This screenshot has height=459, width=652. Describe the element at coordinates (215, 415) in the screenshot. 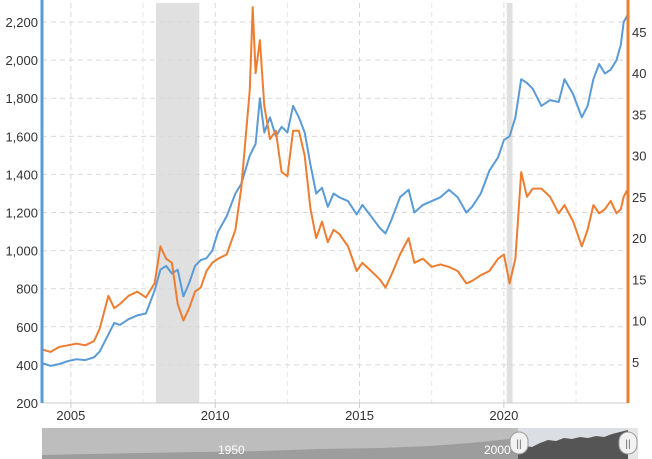

I see `x-axis-tick-label: 2010` at that location.